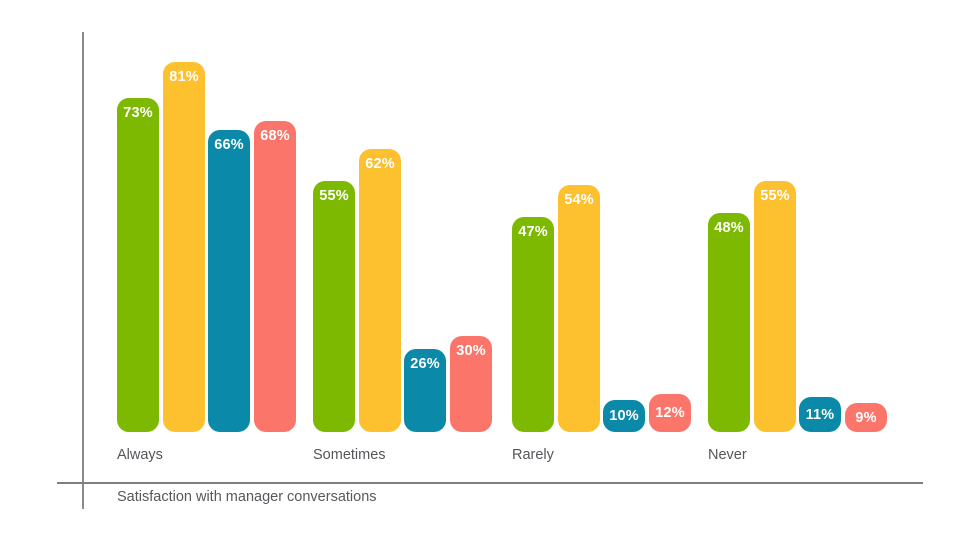  What do you see at coordinates (425, 364) in the screenshot?
I see `bar-value-label: 26%` at bounding box center [425, 364].